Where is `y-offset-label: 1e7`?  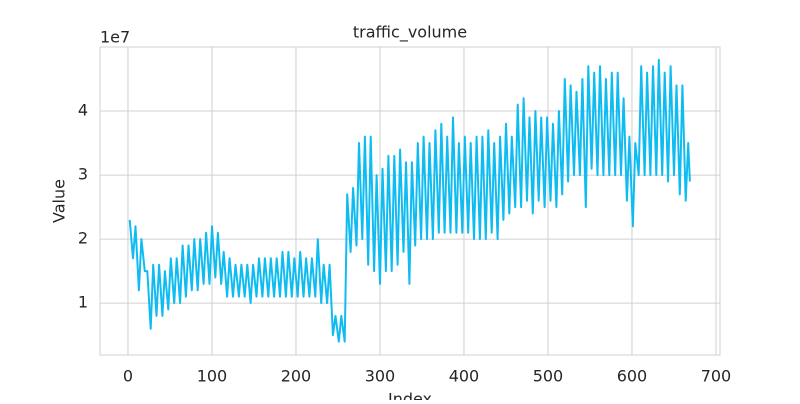 y-offset-label: 1e7 is located at coordinates (115, 37).